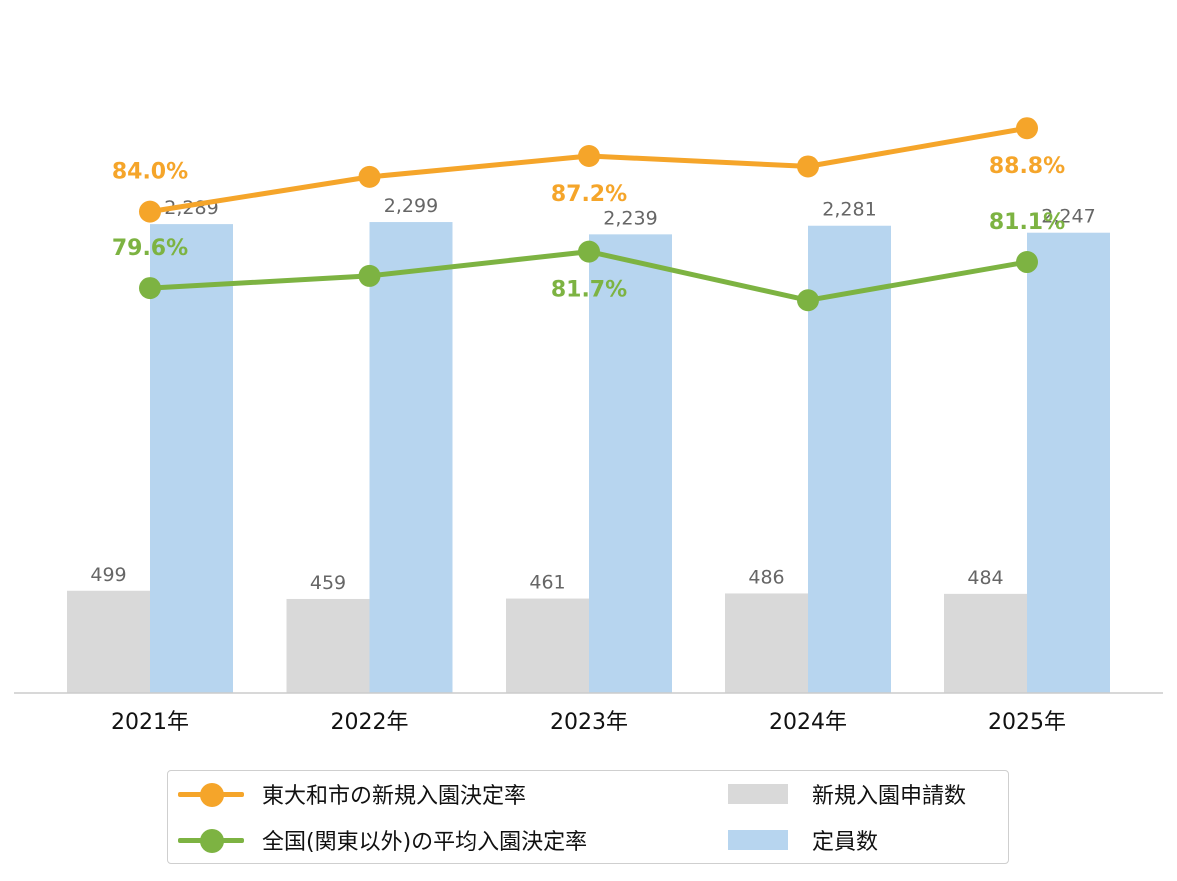  I want to click on legend-label: 東大和市の新規入園決定率, so click(394, 796).